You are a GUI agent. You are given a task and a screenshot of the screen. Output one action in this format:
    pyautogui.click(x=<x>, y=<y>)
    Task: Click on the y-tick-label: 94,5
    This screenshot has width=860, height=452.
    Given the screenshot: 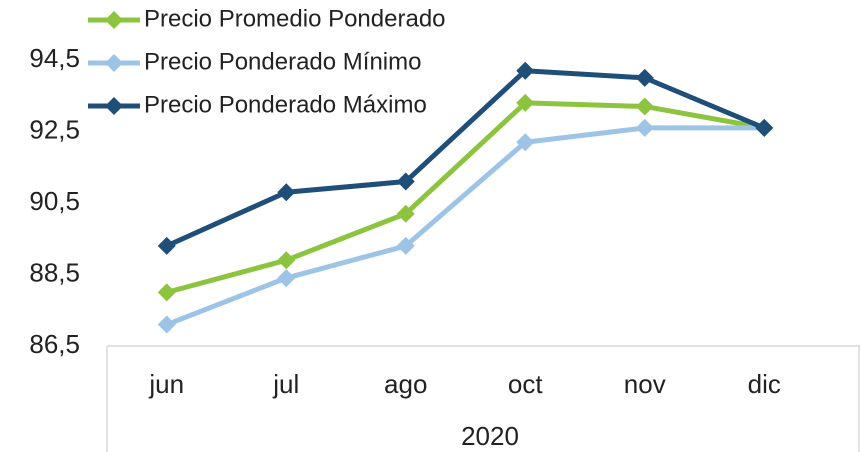 What is the action you would take?
    pyautogui.click(x=54, y=58)
    